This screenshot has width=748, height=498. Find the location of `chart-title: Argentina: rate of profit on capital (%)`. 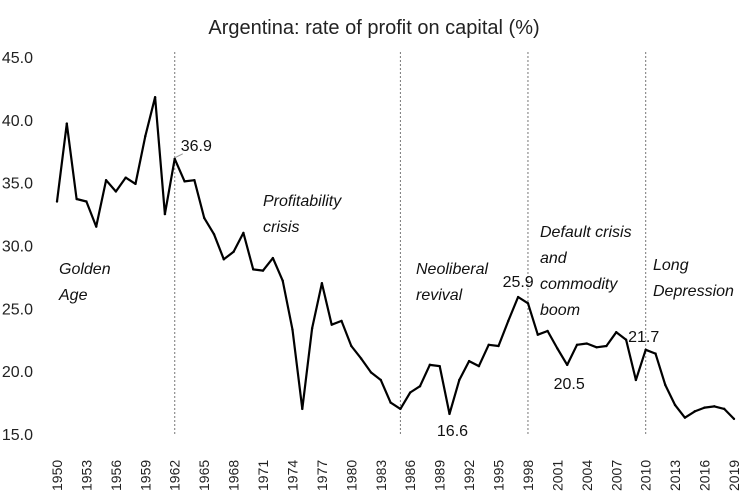

chart-title: Argentina: rate of profit on capital (%) is located at coordinates (373, 28).